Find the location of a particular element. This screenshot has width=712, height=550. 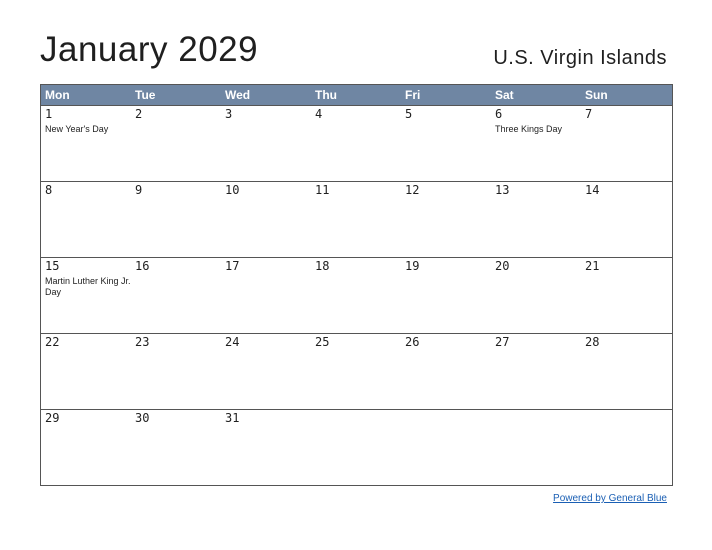

region-label: U.S. Virgin Islands is located at coordinates (580, 58).